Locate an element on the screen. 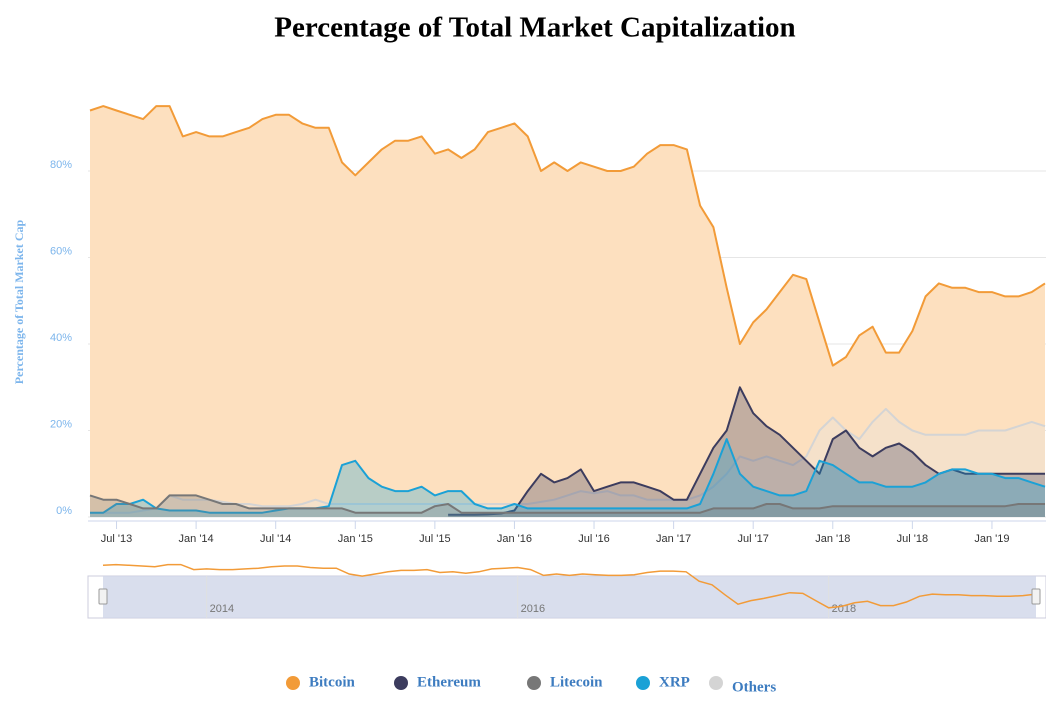  x-tick-label: Jul '17 is located at coordinates (752, 539).